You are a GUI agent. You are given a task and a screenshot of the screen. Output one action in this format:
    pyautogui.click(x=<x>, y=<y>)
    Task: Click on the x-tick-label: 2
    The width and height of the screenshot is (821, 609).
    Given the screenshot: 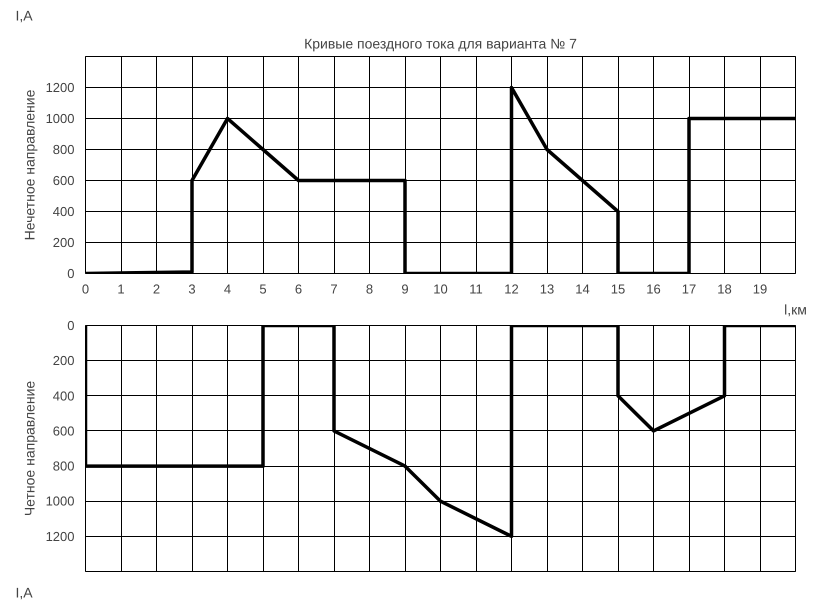 What is the action you would take?
    pyautogui.click(x=156, y=289)
    